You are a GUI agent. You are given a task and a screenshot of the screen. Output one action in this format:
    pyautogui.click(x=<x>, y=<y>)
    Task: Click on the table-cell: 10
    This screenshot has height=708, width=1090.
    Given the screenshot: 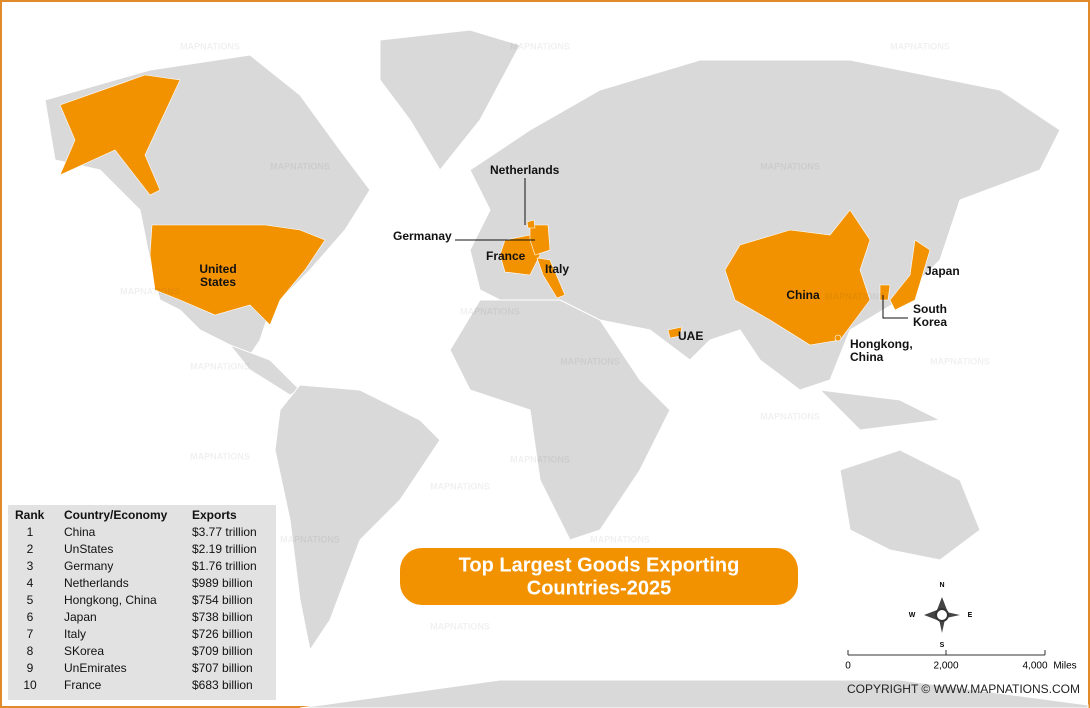 What is the action you would take?
    pyautogui.click(x=30, y=685)
    